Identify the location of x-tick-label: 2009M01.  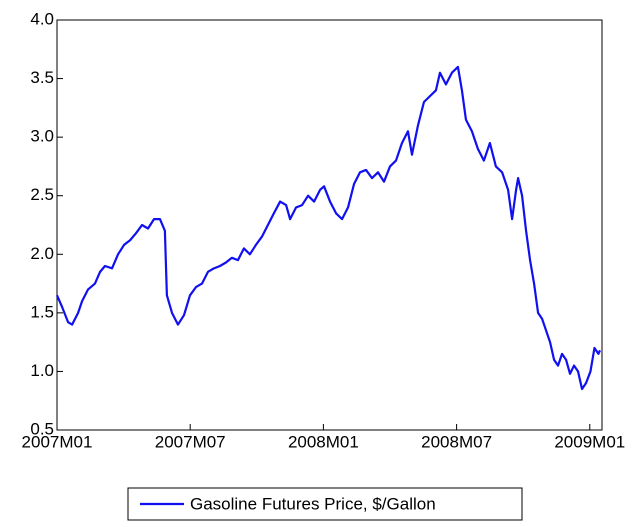
(589, 441).